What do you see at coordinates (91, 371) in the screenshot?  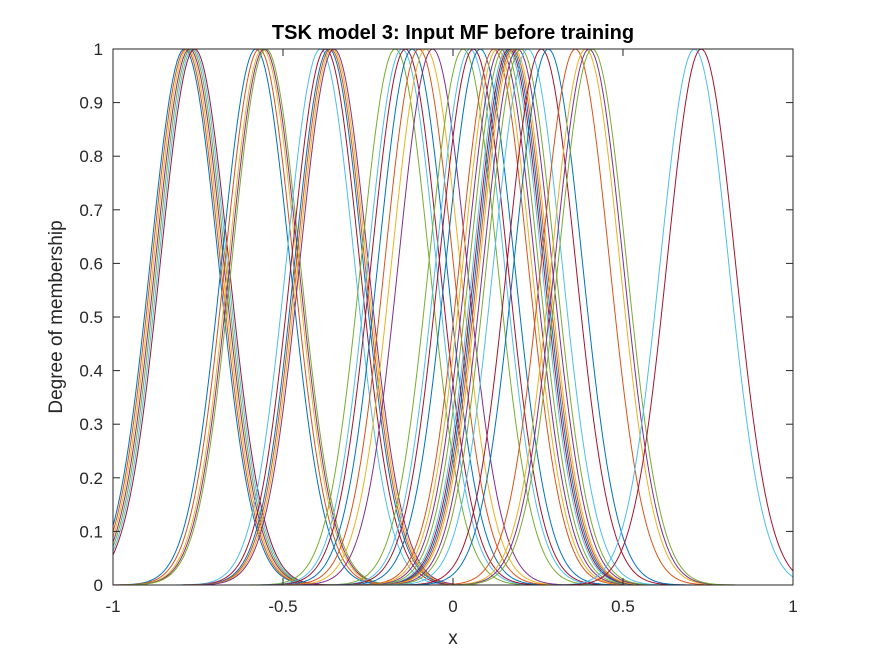 I see `y-tick-label: 0.4` at bounding box center [91, 371].